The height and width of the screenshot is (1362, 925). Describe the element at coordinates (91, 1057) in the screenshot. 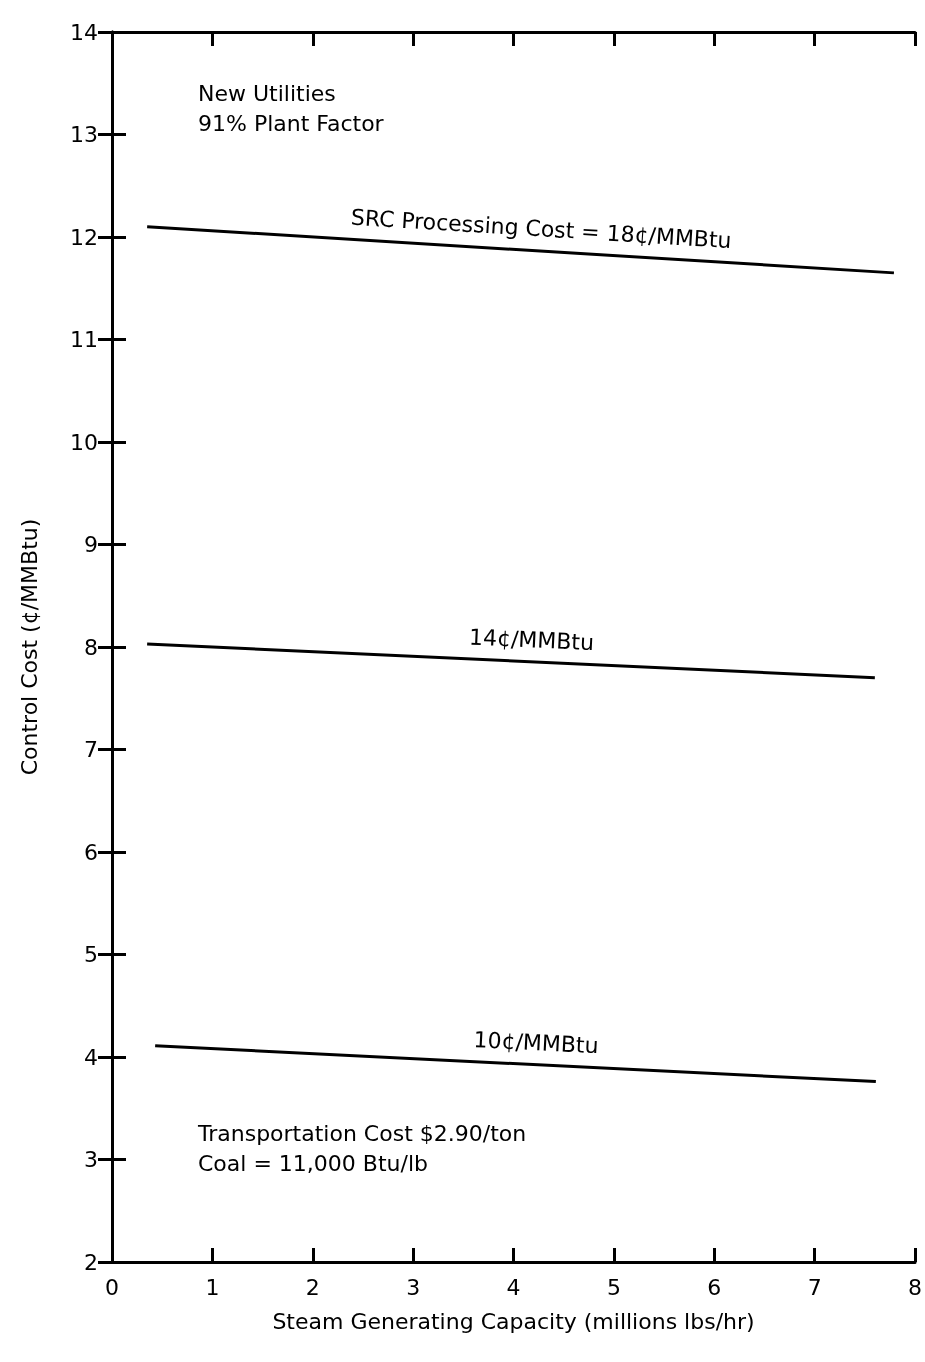

I see `y-tick-label: 4` at that location.